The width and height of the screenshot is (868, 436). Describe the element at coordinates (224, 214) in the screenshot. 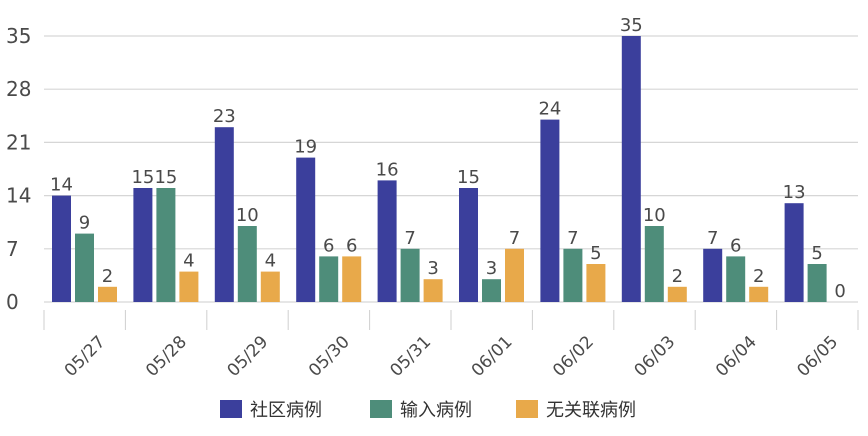

I see `bar-社区病例-05/29` at that location.